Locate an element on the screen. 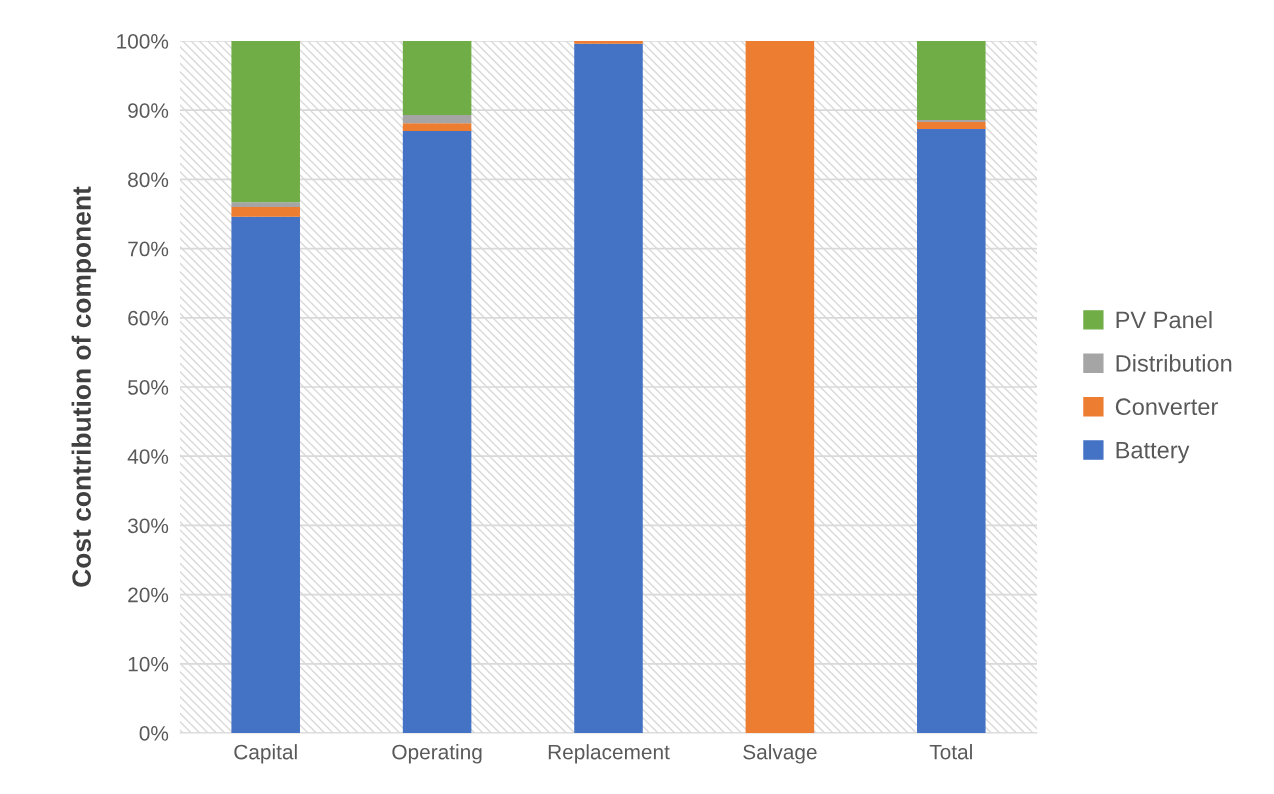 Image resolution: width=1274 pixels, height=794 pixels. y-tick-label: 70% is located at coordinates (148, 249).